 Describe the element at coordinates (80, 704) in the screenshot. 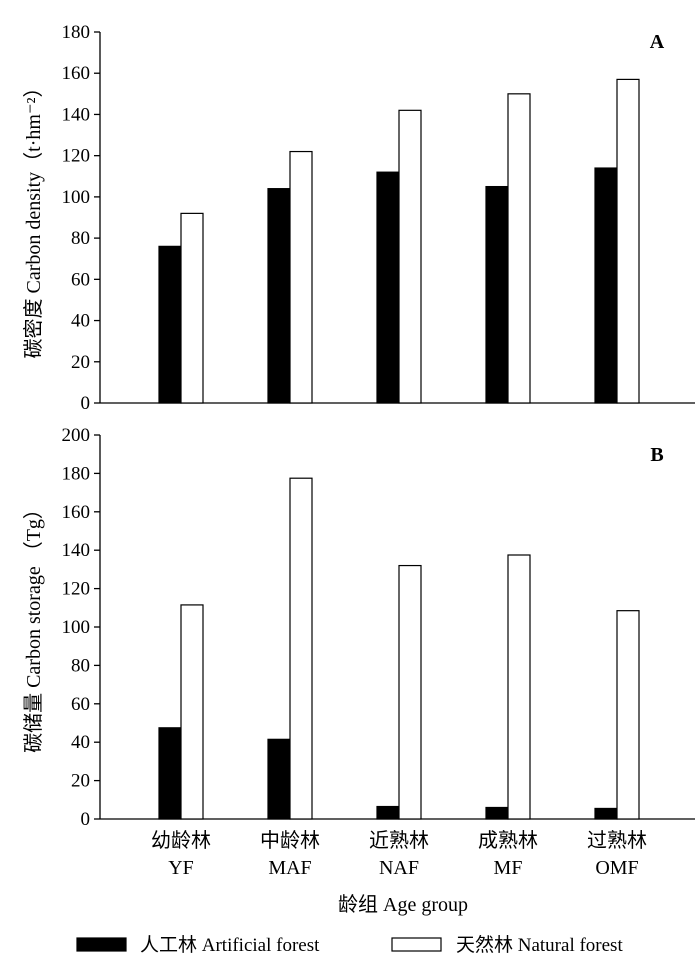

I see `panel-b-y-tick-label: 60` at that location.